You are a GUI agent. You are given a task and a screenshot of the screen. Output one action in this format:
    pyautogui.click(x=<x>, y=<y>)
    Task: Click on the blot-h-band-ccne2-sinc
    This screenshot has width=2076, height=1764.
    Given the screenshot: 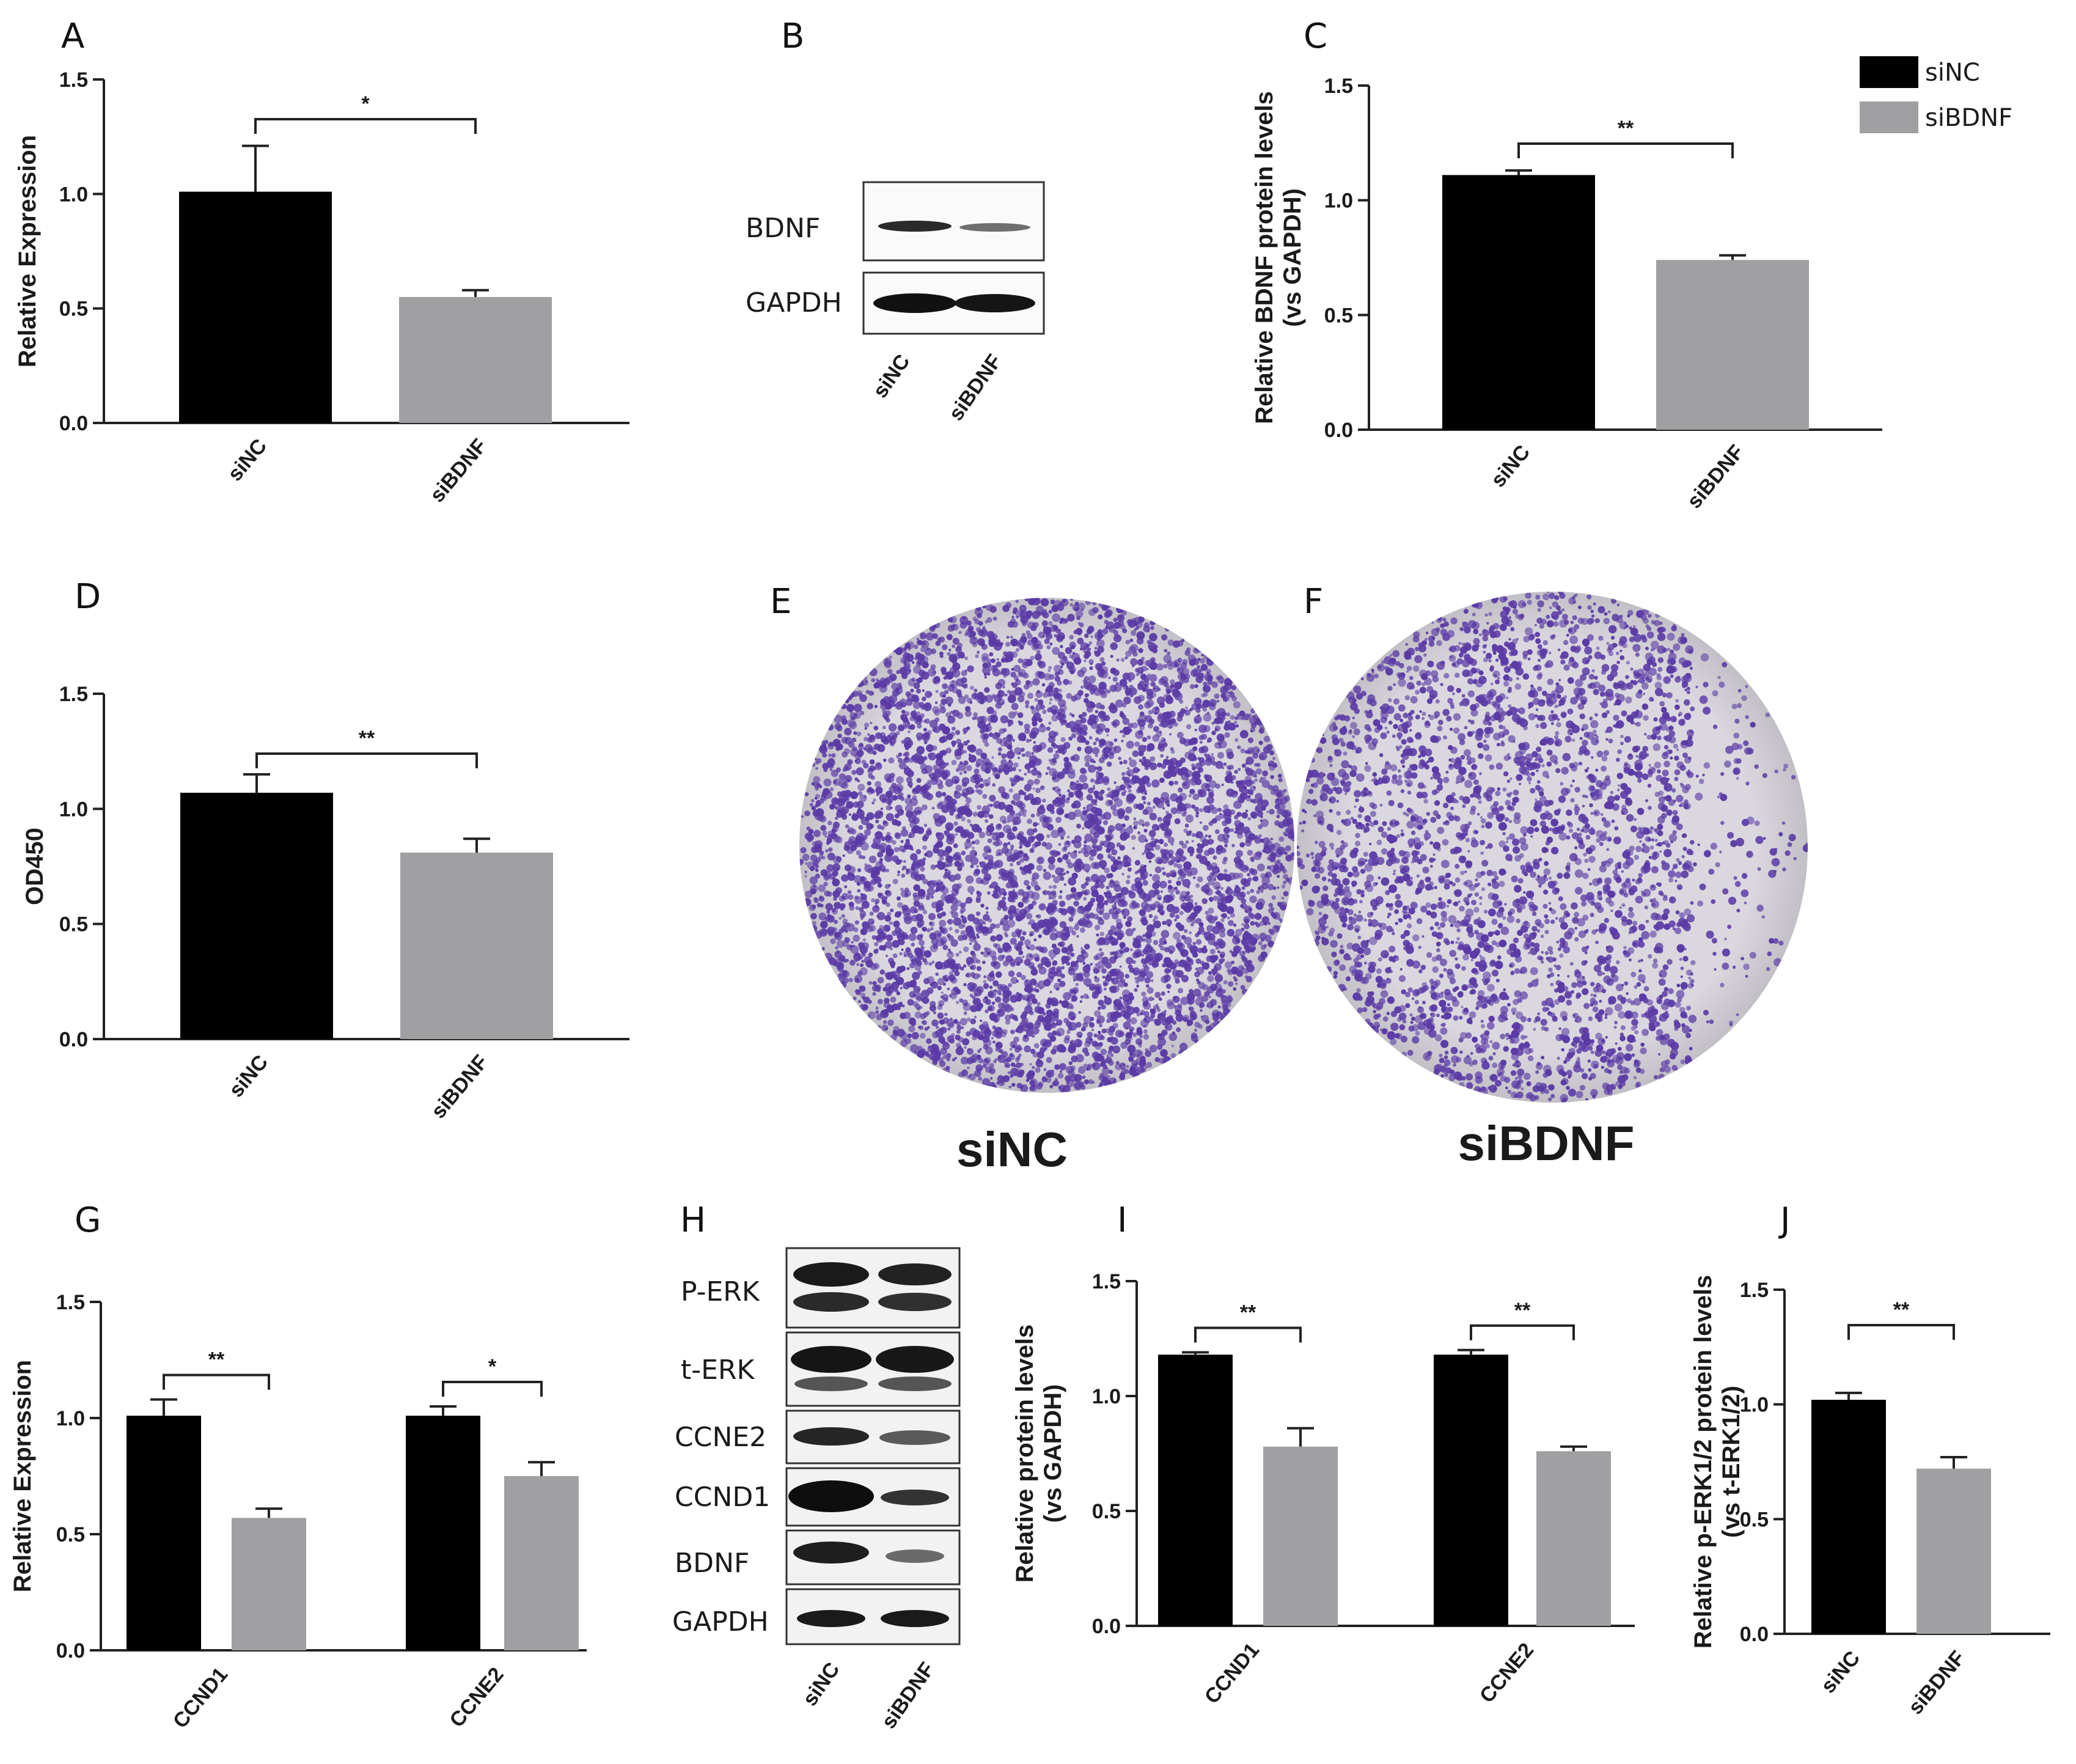 What is the action you would take?
    pyautogui.click(x=831, y=1436)
    